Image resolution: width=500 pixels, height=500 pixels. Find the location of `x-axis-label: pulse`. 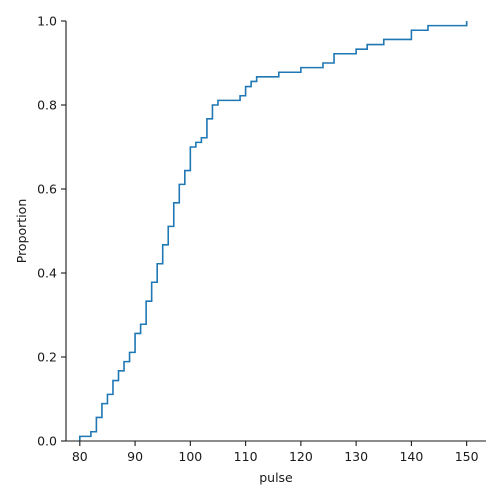

x-axis-label: pulse is located at coordinates (276, 477).